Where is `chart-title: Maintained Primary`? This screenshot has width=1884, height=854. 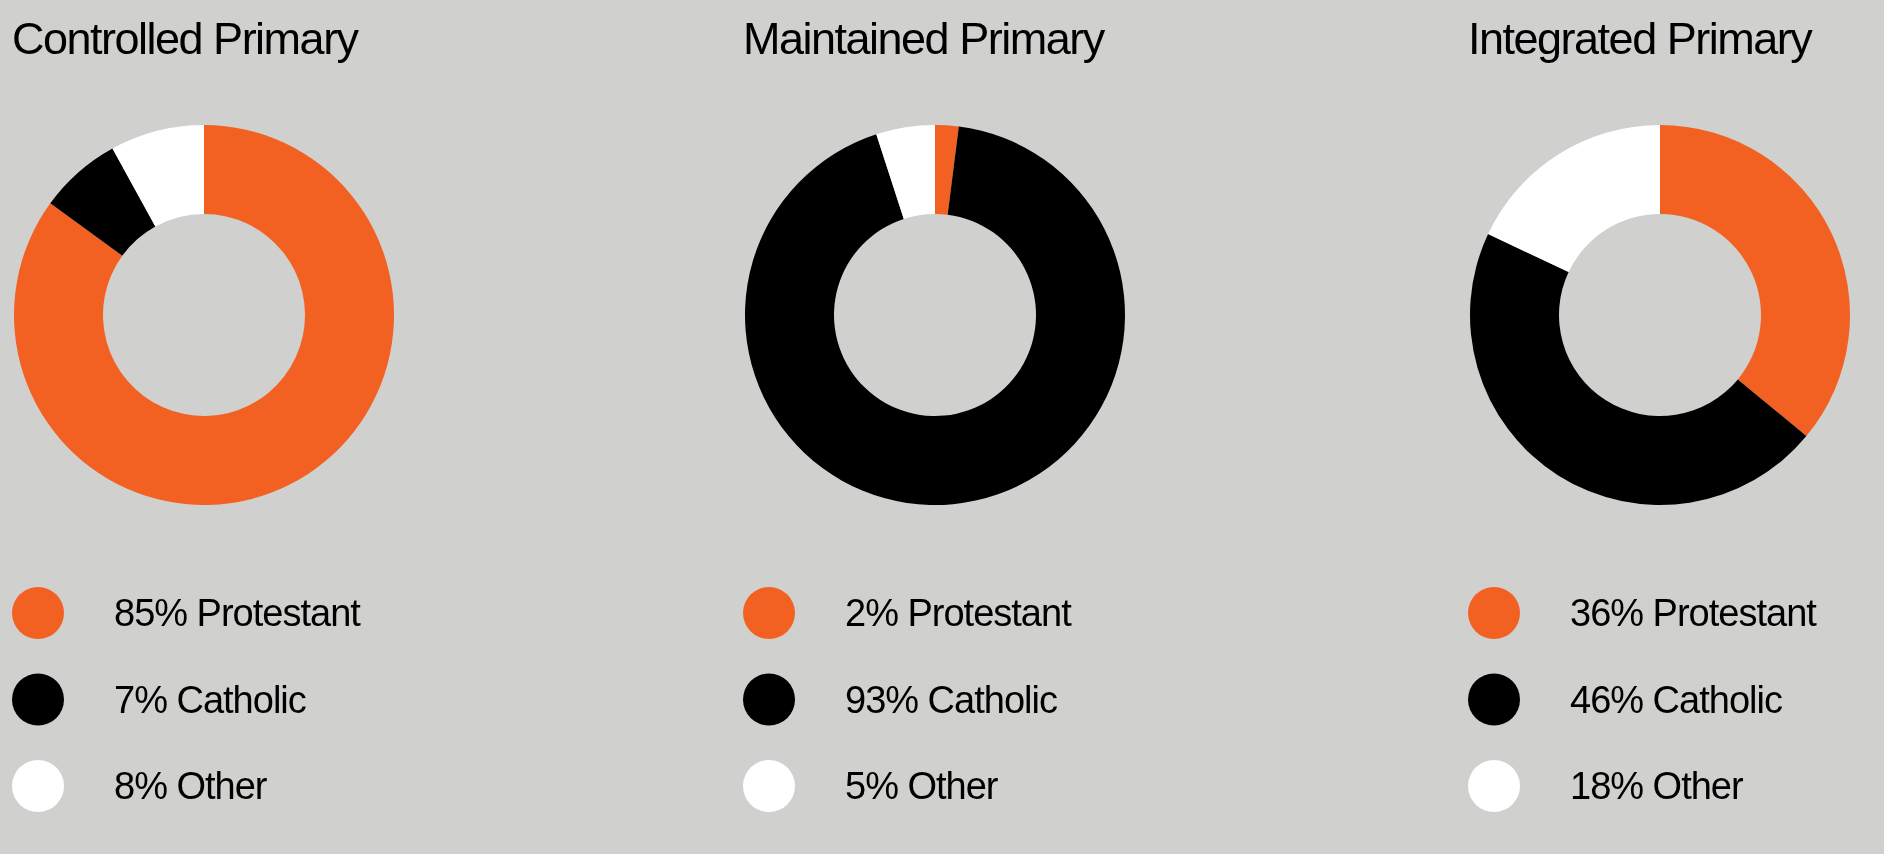
chart-title: Maintained Primary is located at coordinates (924, 38).